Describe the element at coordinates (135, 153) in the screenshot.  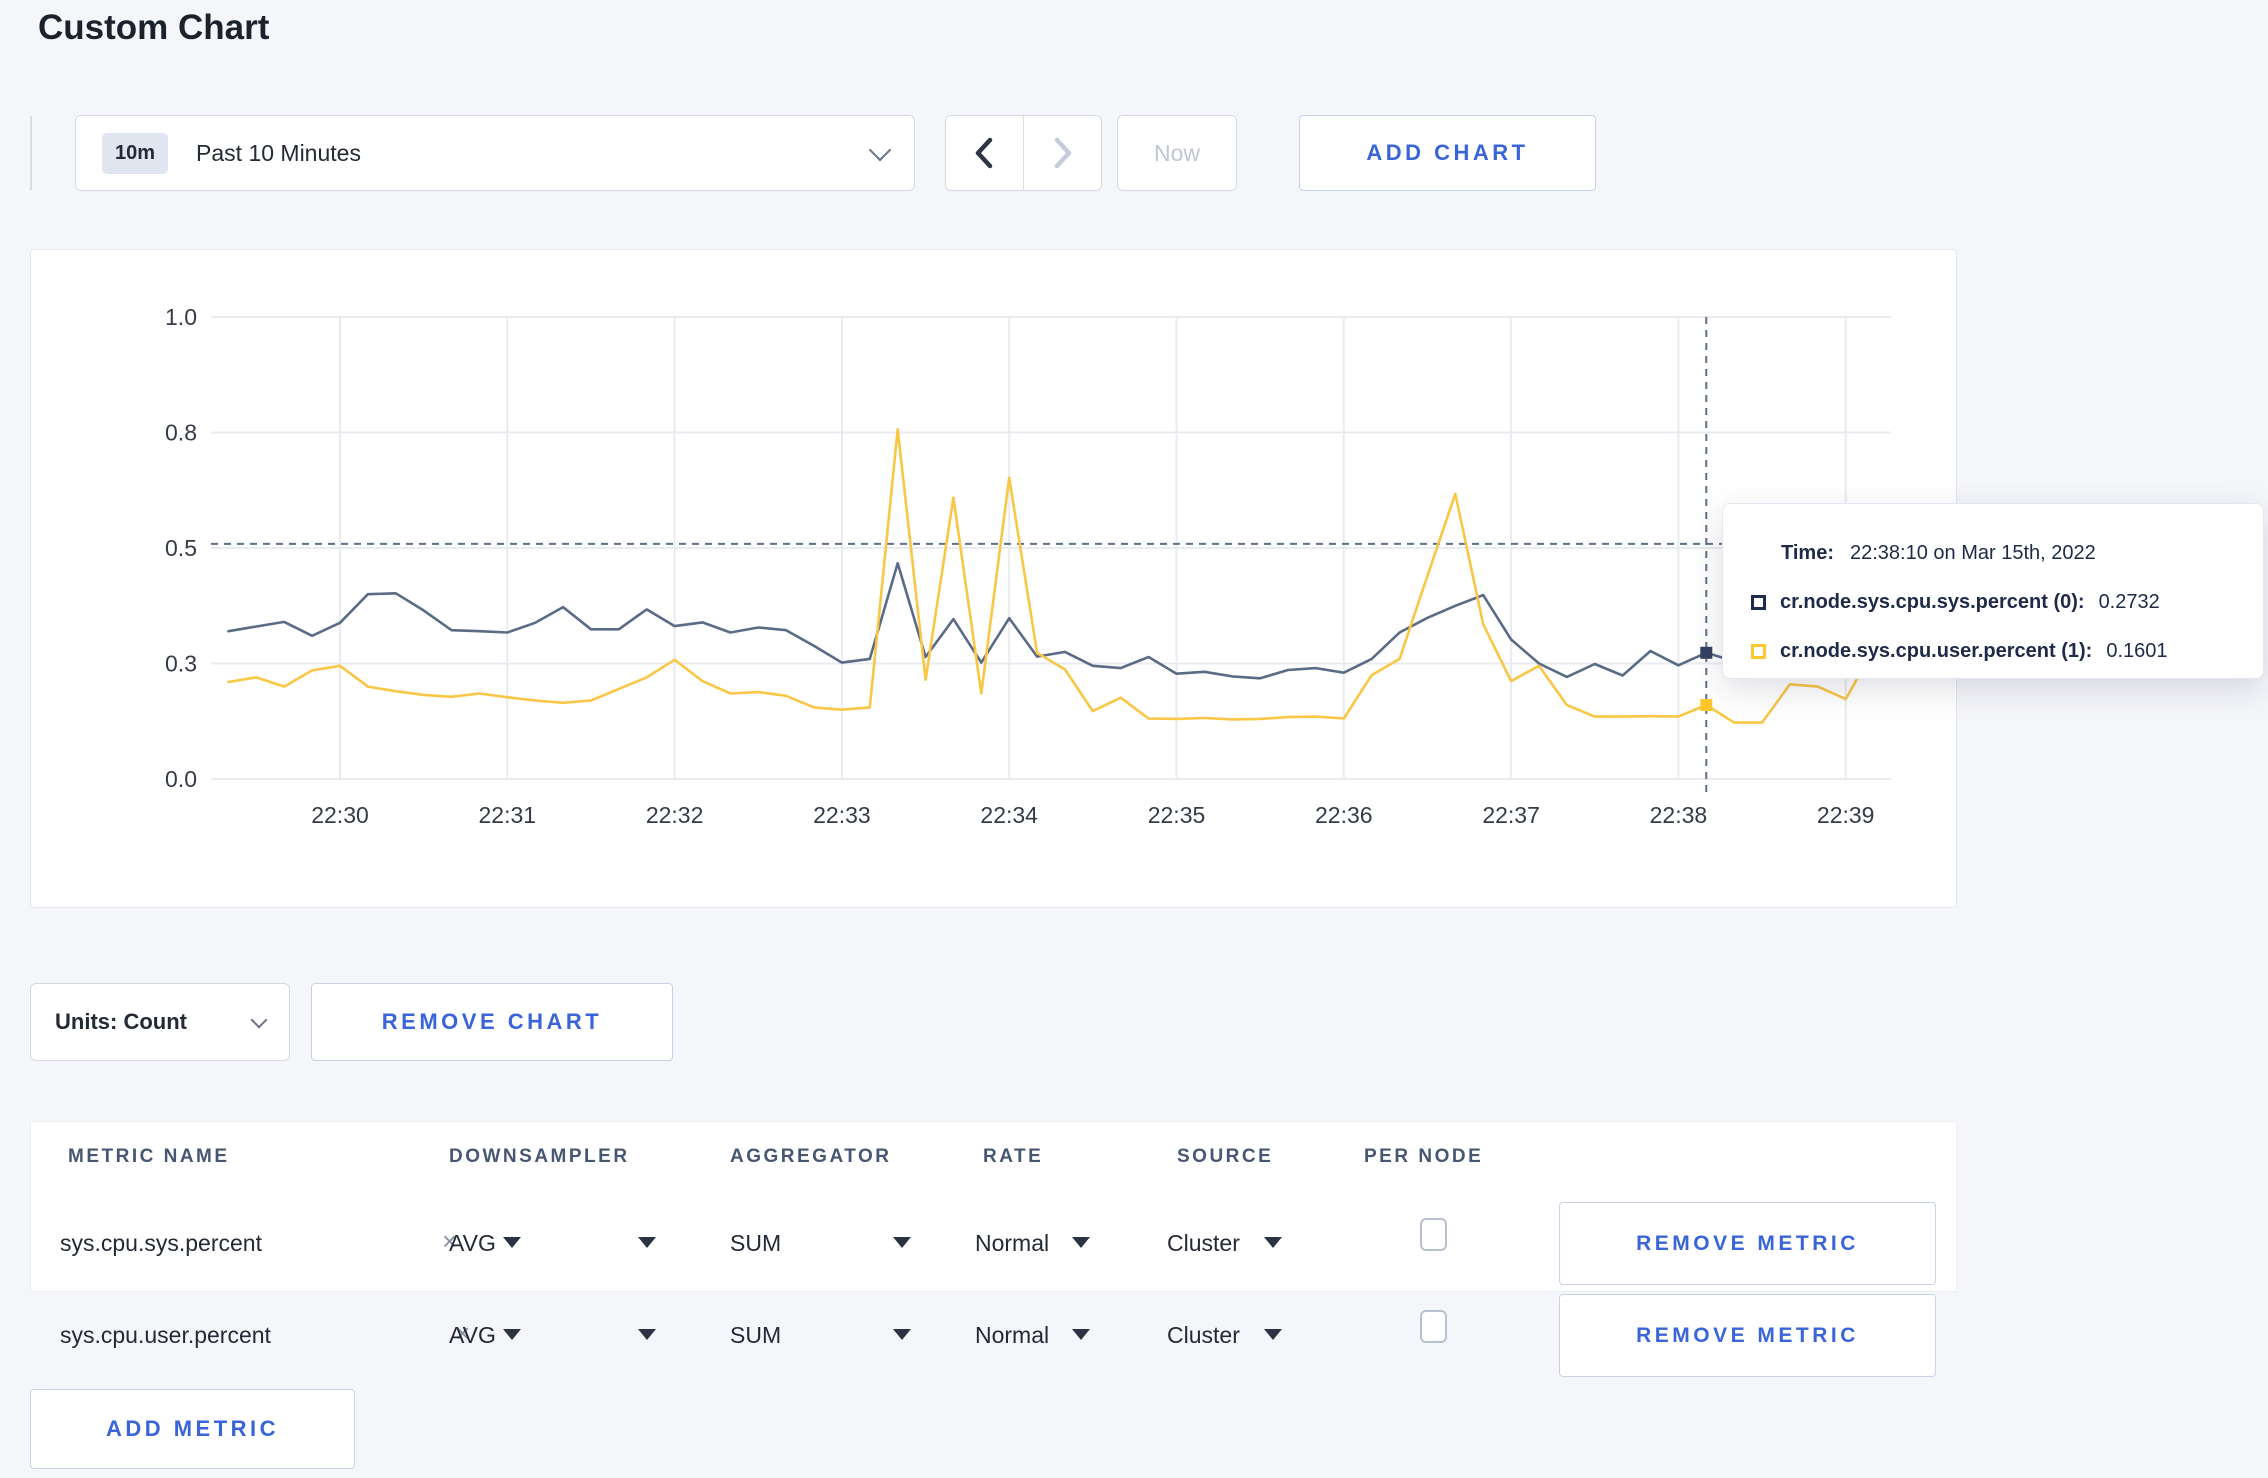
I see `time-range-badge: 10m` at that location.